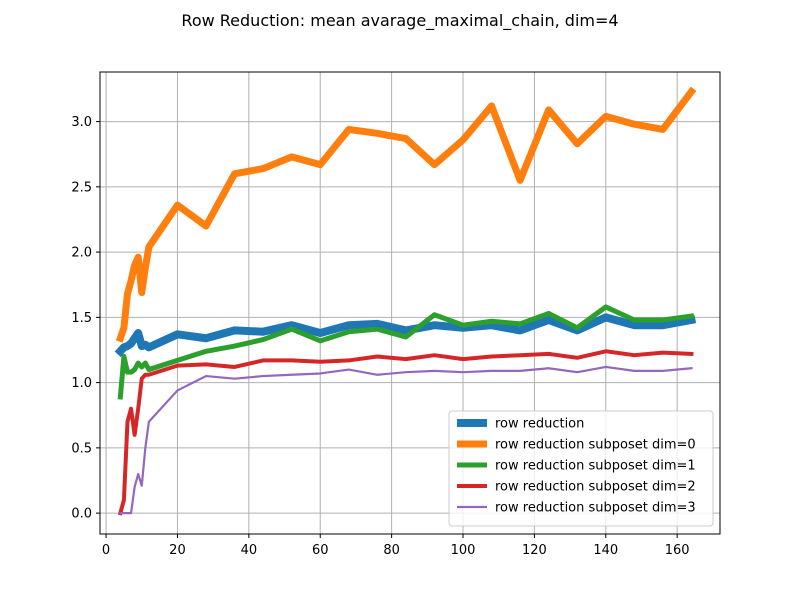 The height and width of the screenshot is (600, 800). I want to click on x-axis: 0 20 40 60 80 100 120 140 160, so click(396, 546).